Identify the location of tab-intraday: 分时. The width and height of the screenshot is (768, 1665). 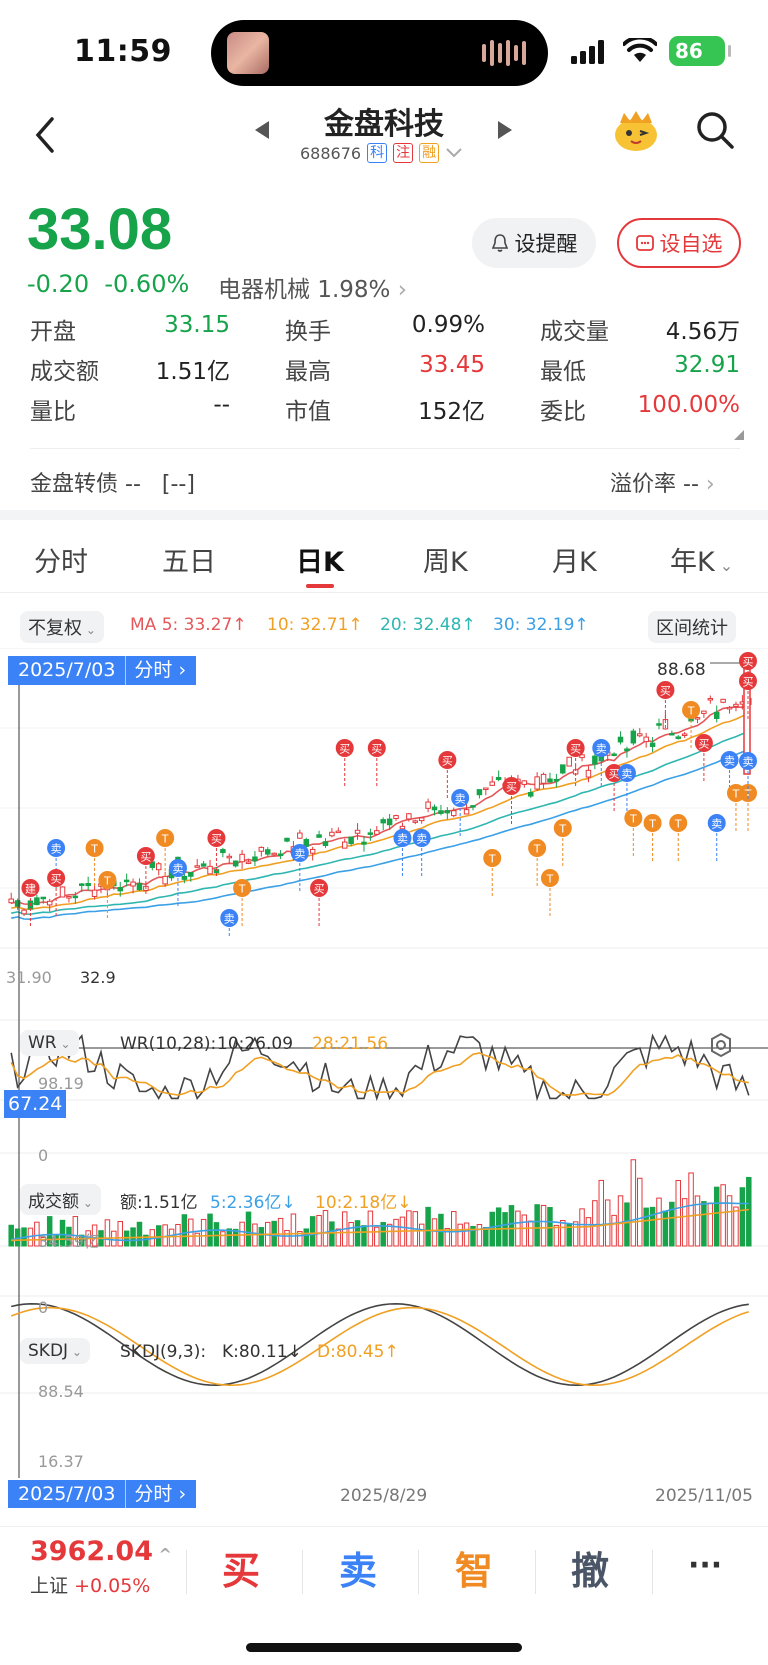
(61, 562).